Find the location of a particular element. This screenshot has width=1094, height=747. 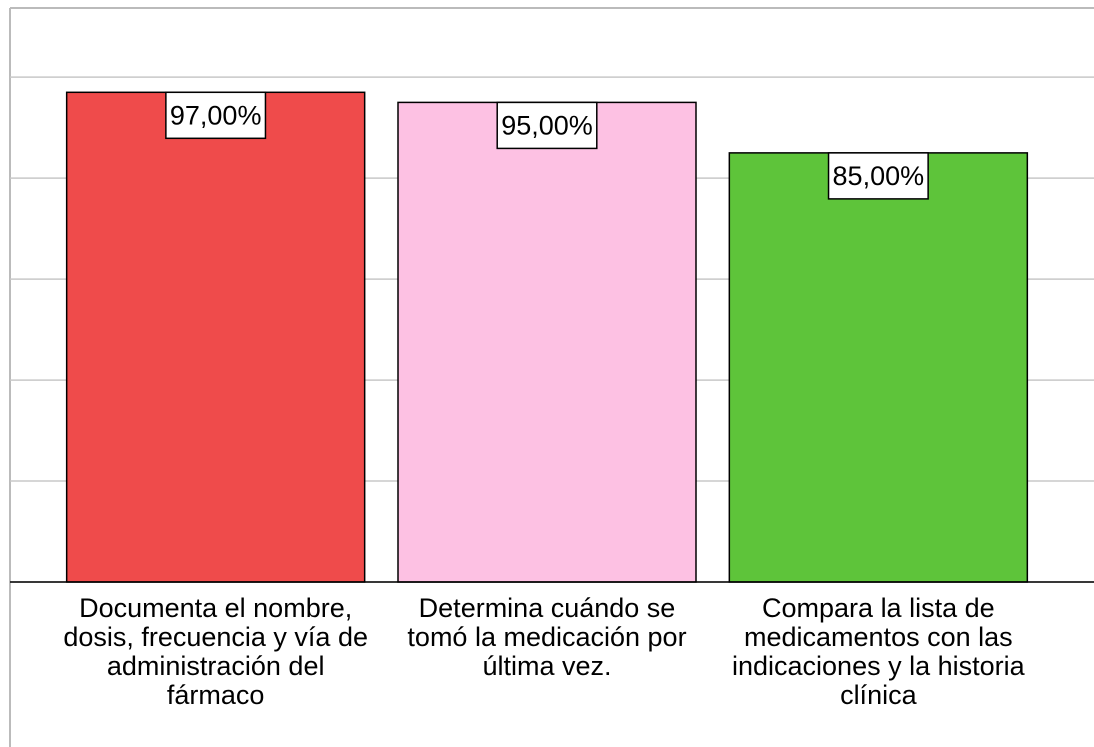

value-label: 85,00% is located at coordinates (879, 176).